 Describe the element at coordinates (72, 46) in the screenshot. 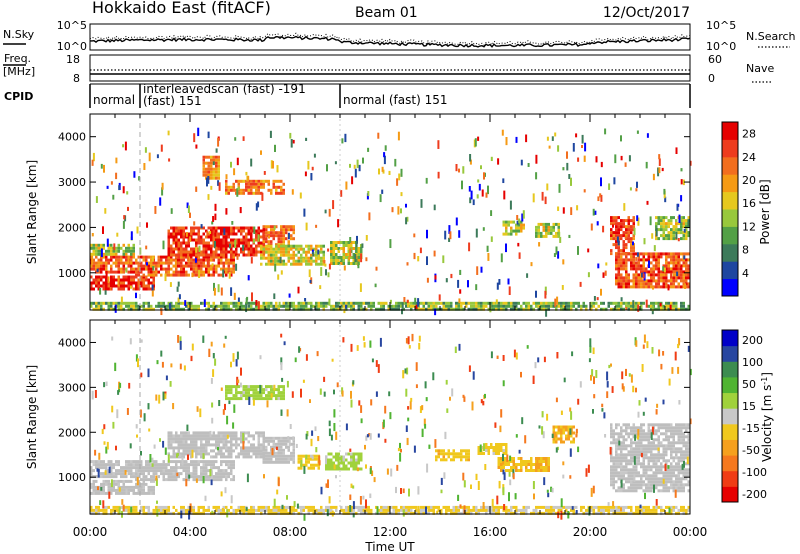

I see `noise-left-tick-bottom: 10^0` at that location.